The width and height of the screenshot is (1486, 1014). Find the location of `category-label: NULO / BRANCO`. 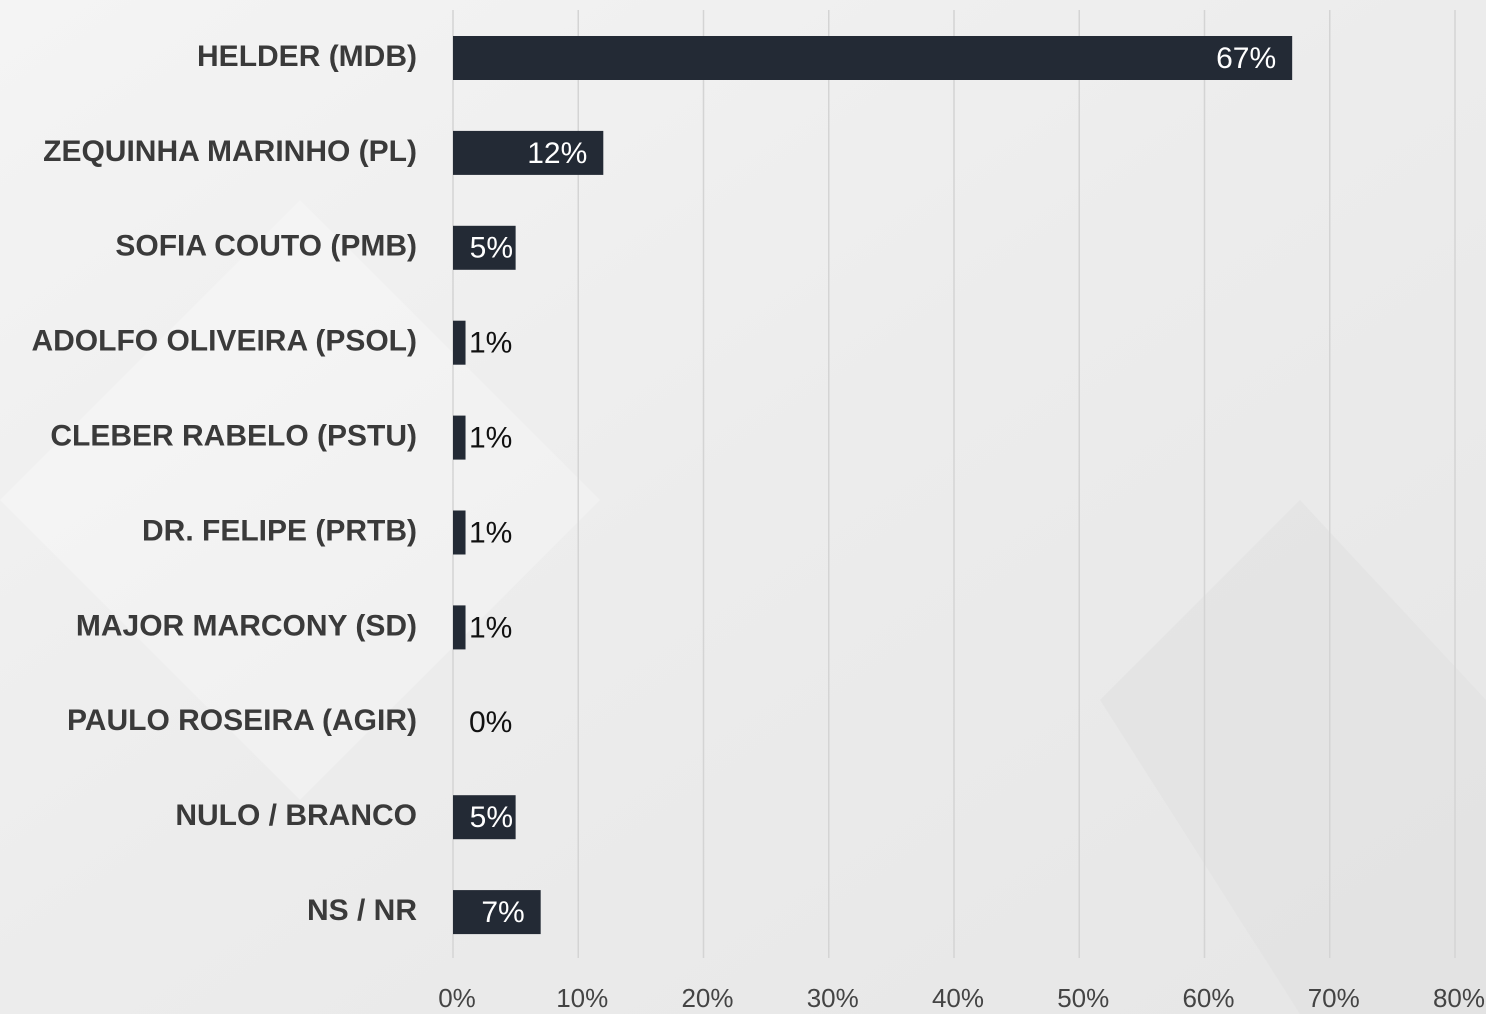

category-label: NULO / BRANCO is located at coordinates (296, 815).